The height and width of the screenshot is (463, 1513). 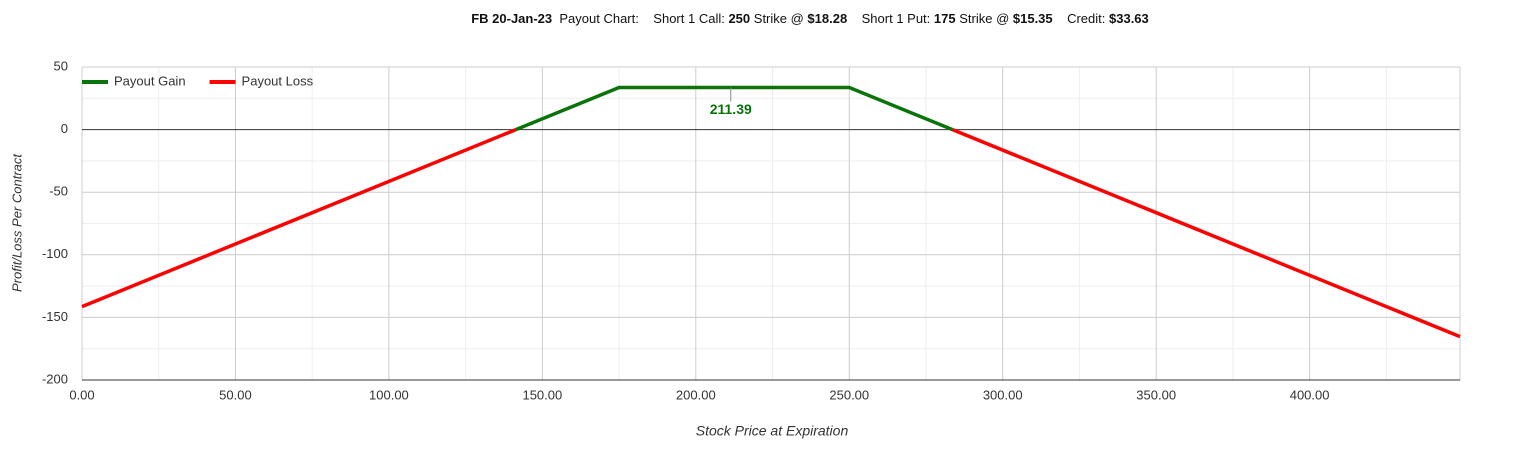 What do you see at coordinates (235, 394) in the screenshot?
I see `x-tick-label: 50.00` at bounding box center [235, 394].